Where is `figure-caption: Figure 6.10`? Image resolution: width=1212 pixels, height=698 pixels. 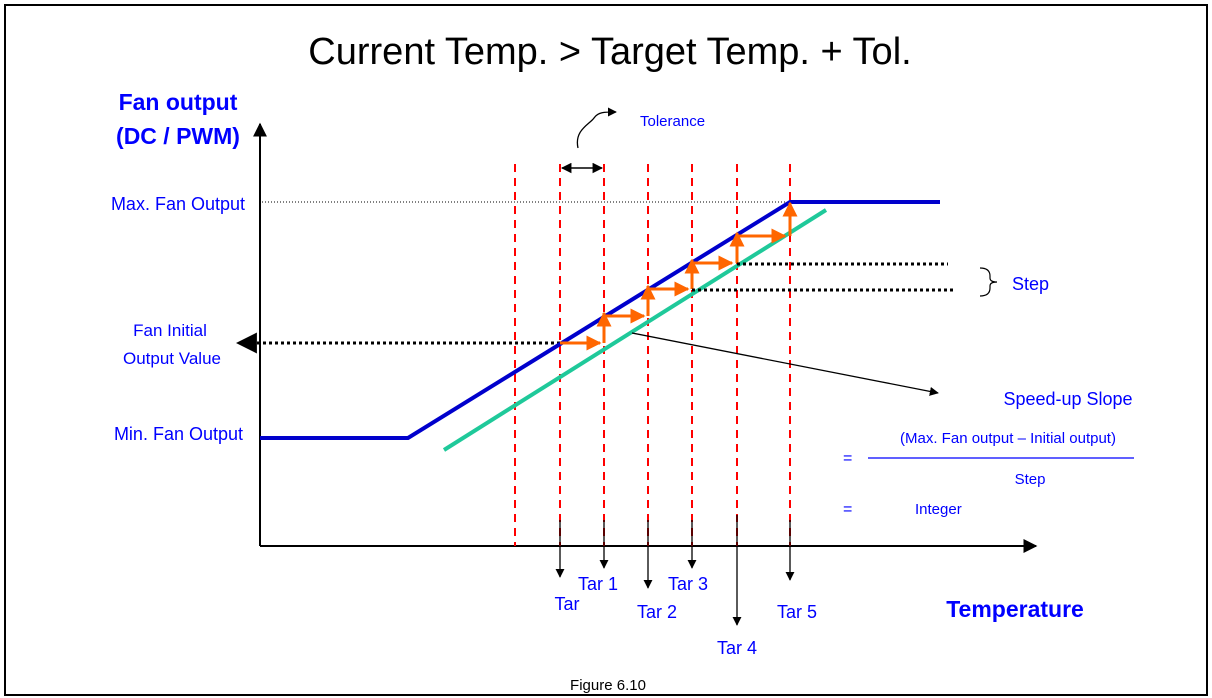 figure-caption: Figure 6.10 is located at coordinates (608, 685).